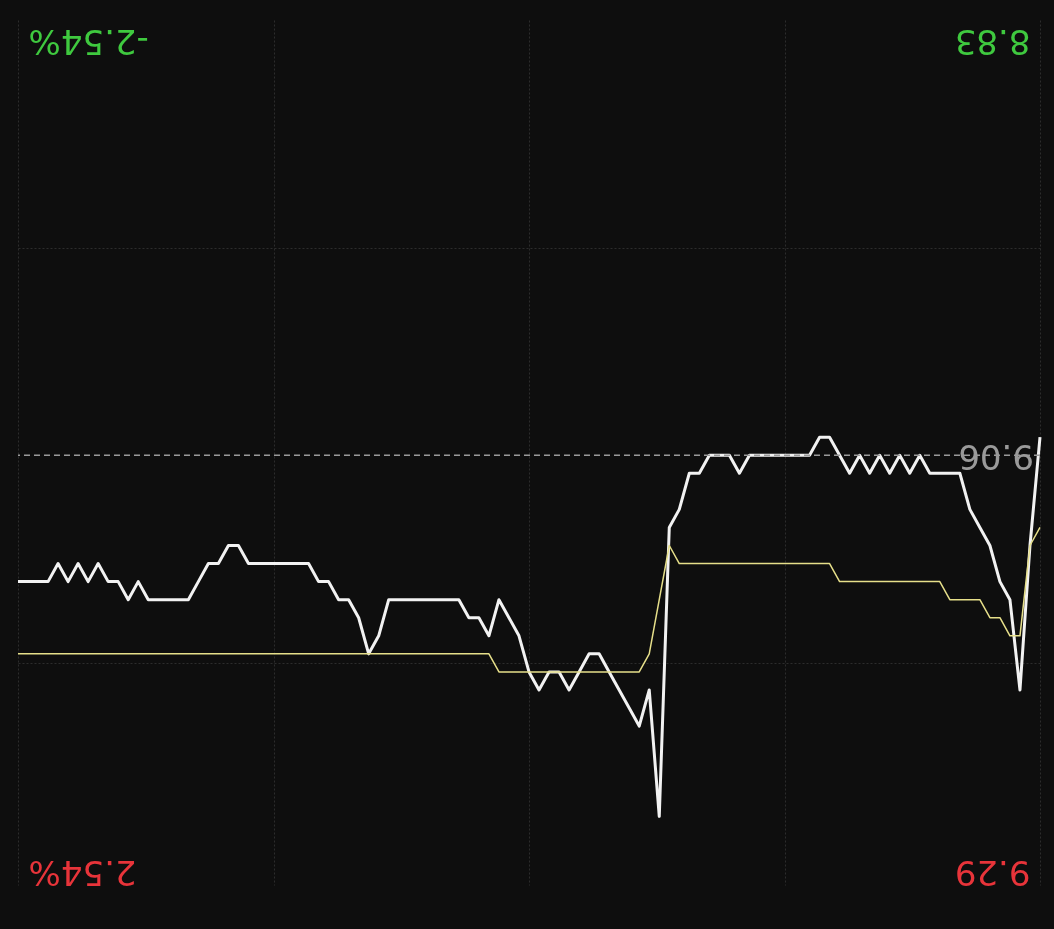 The height and width of the screenshot is (929, 1054). I want to click on y-tick-label: 8.83, so click(992, 42).